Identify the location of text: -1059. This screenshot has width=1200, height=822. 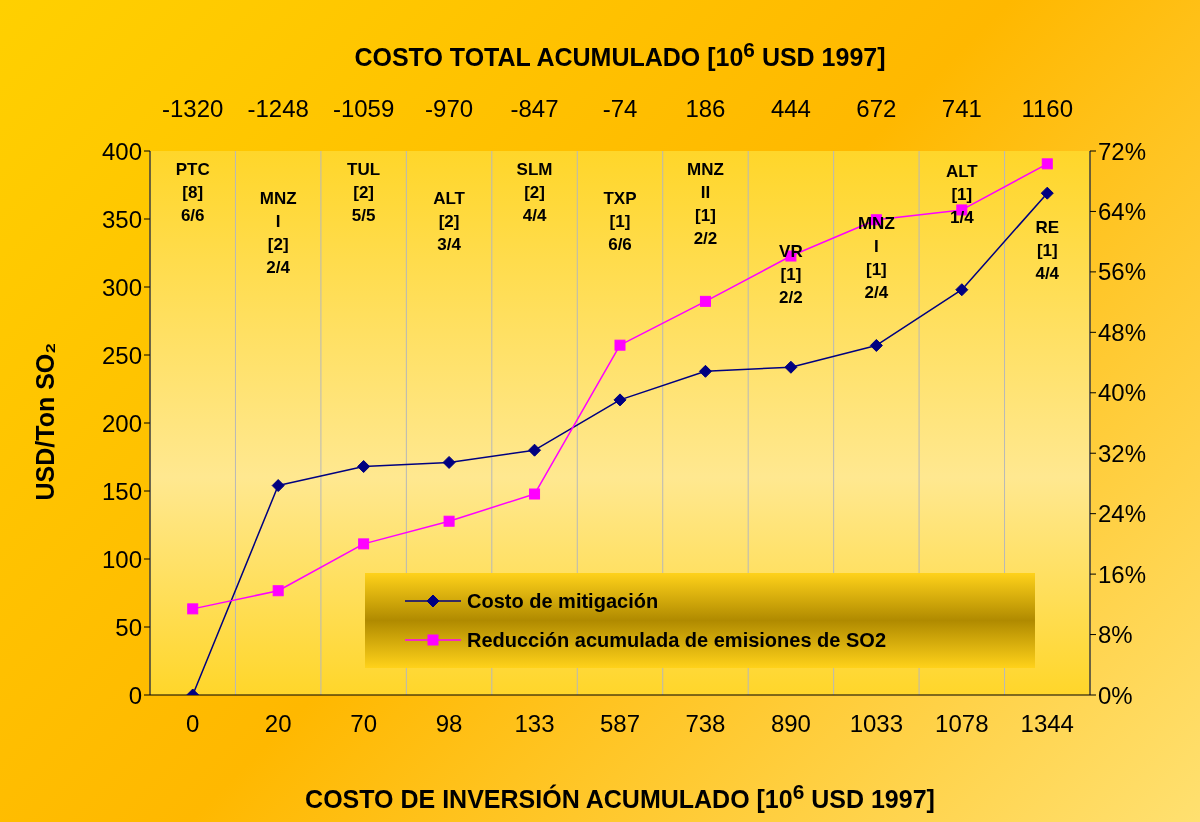
(363, 109).